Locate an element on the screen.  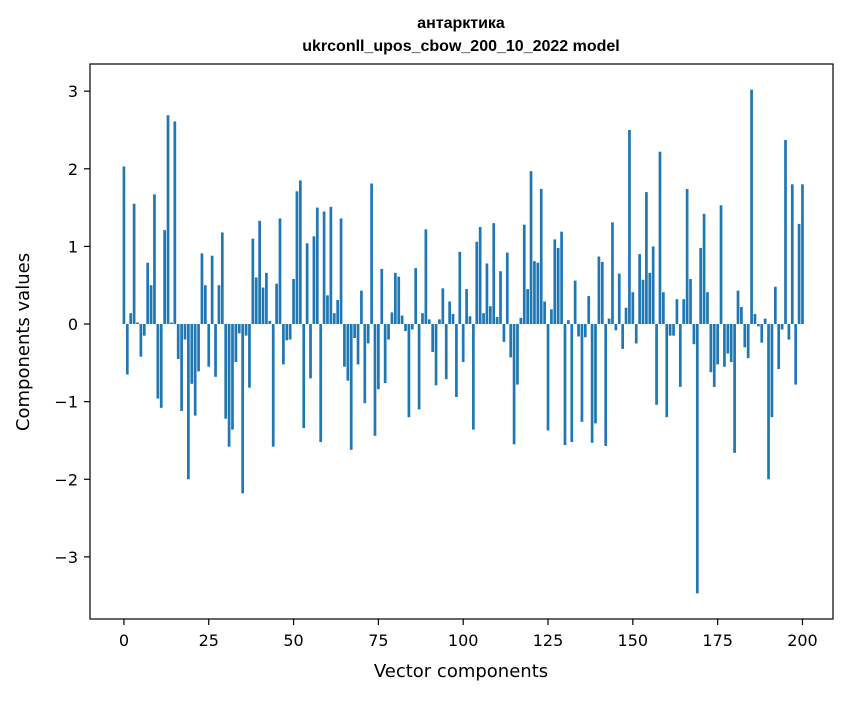
y-tick-label: 2 is located at coordinates (73, 169).